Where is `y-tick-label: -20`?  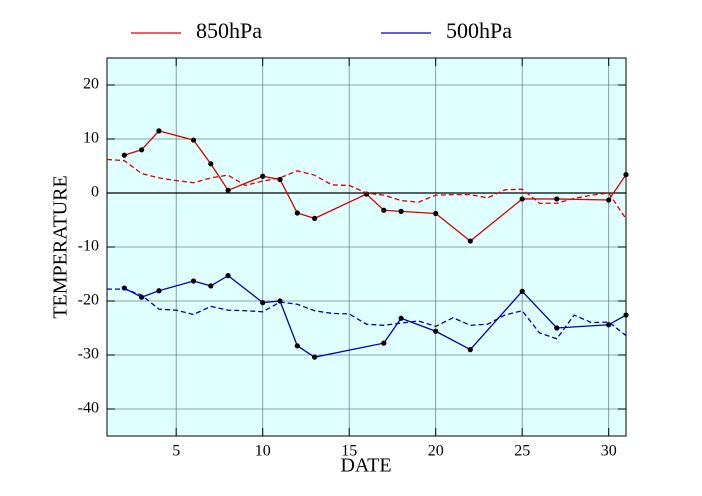
y-tick-label: -20 is located at coordinates (88, 300).